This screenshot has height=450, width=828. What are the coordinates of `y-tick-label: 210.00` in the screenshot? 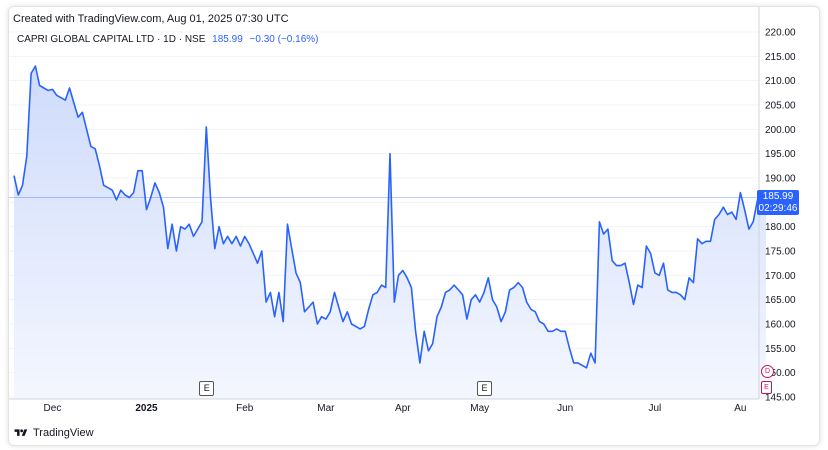 It's located at (780, 81).